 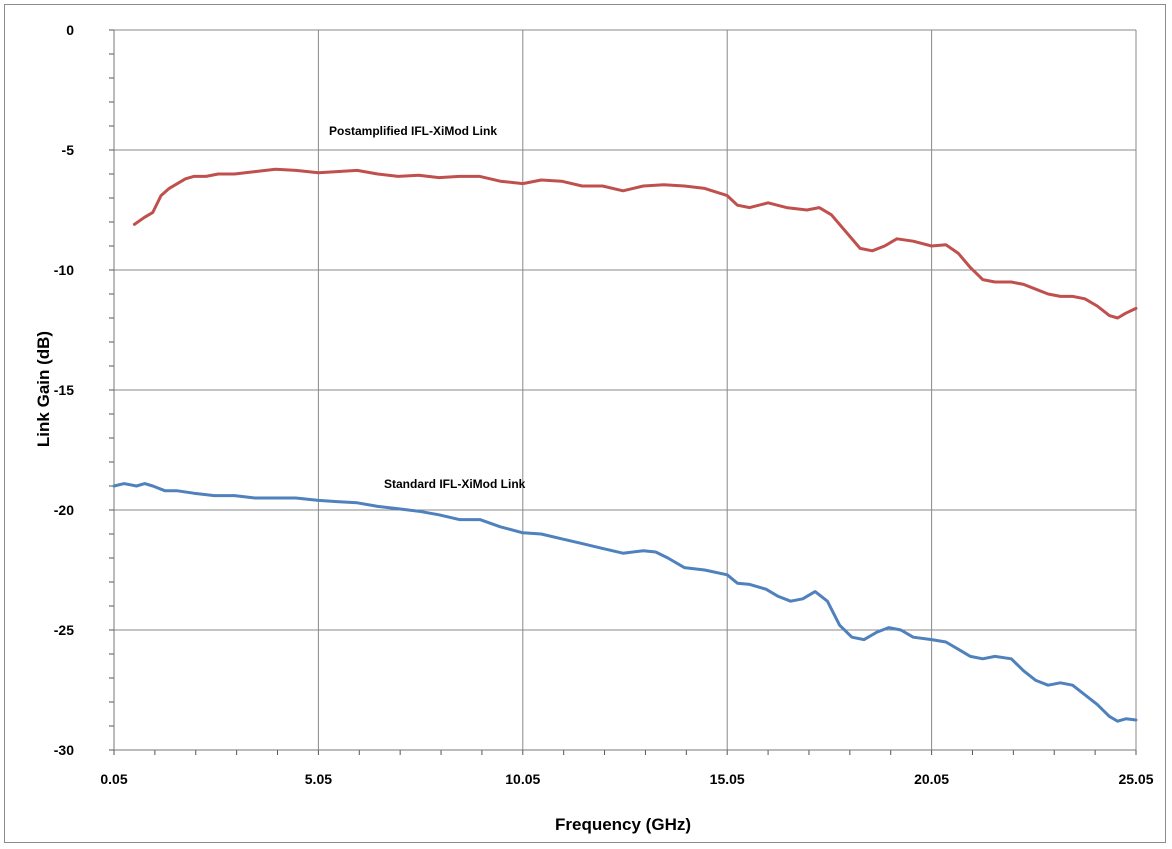 I want to click on x-tick-label: 0.05, so click(x=113, y=779).